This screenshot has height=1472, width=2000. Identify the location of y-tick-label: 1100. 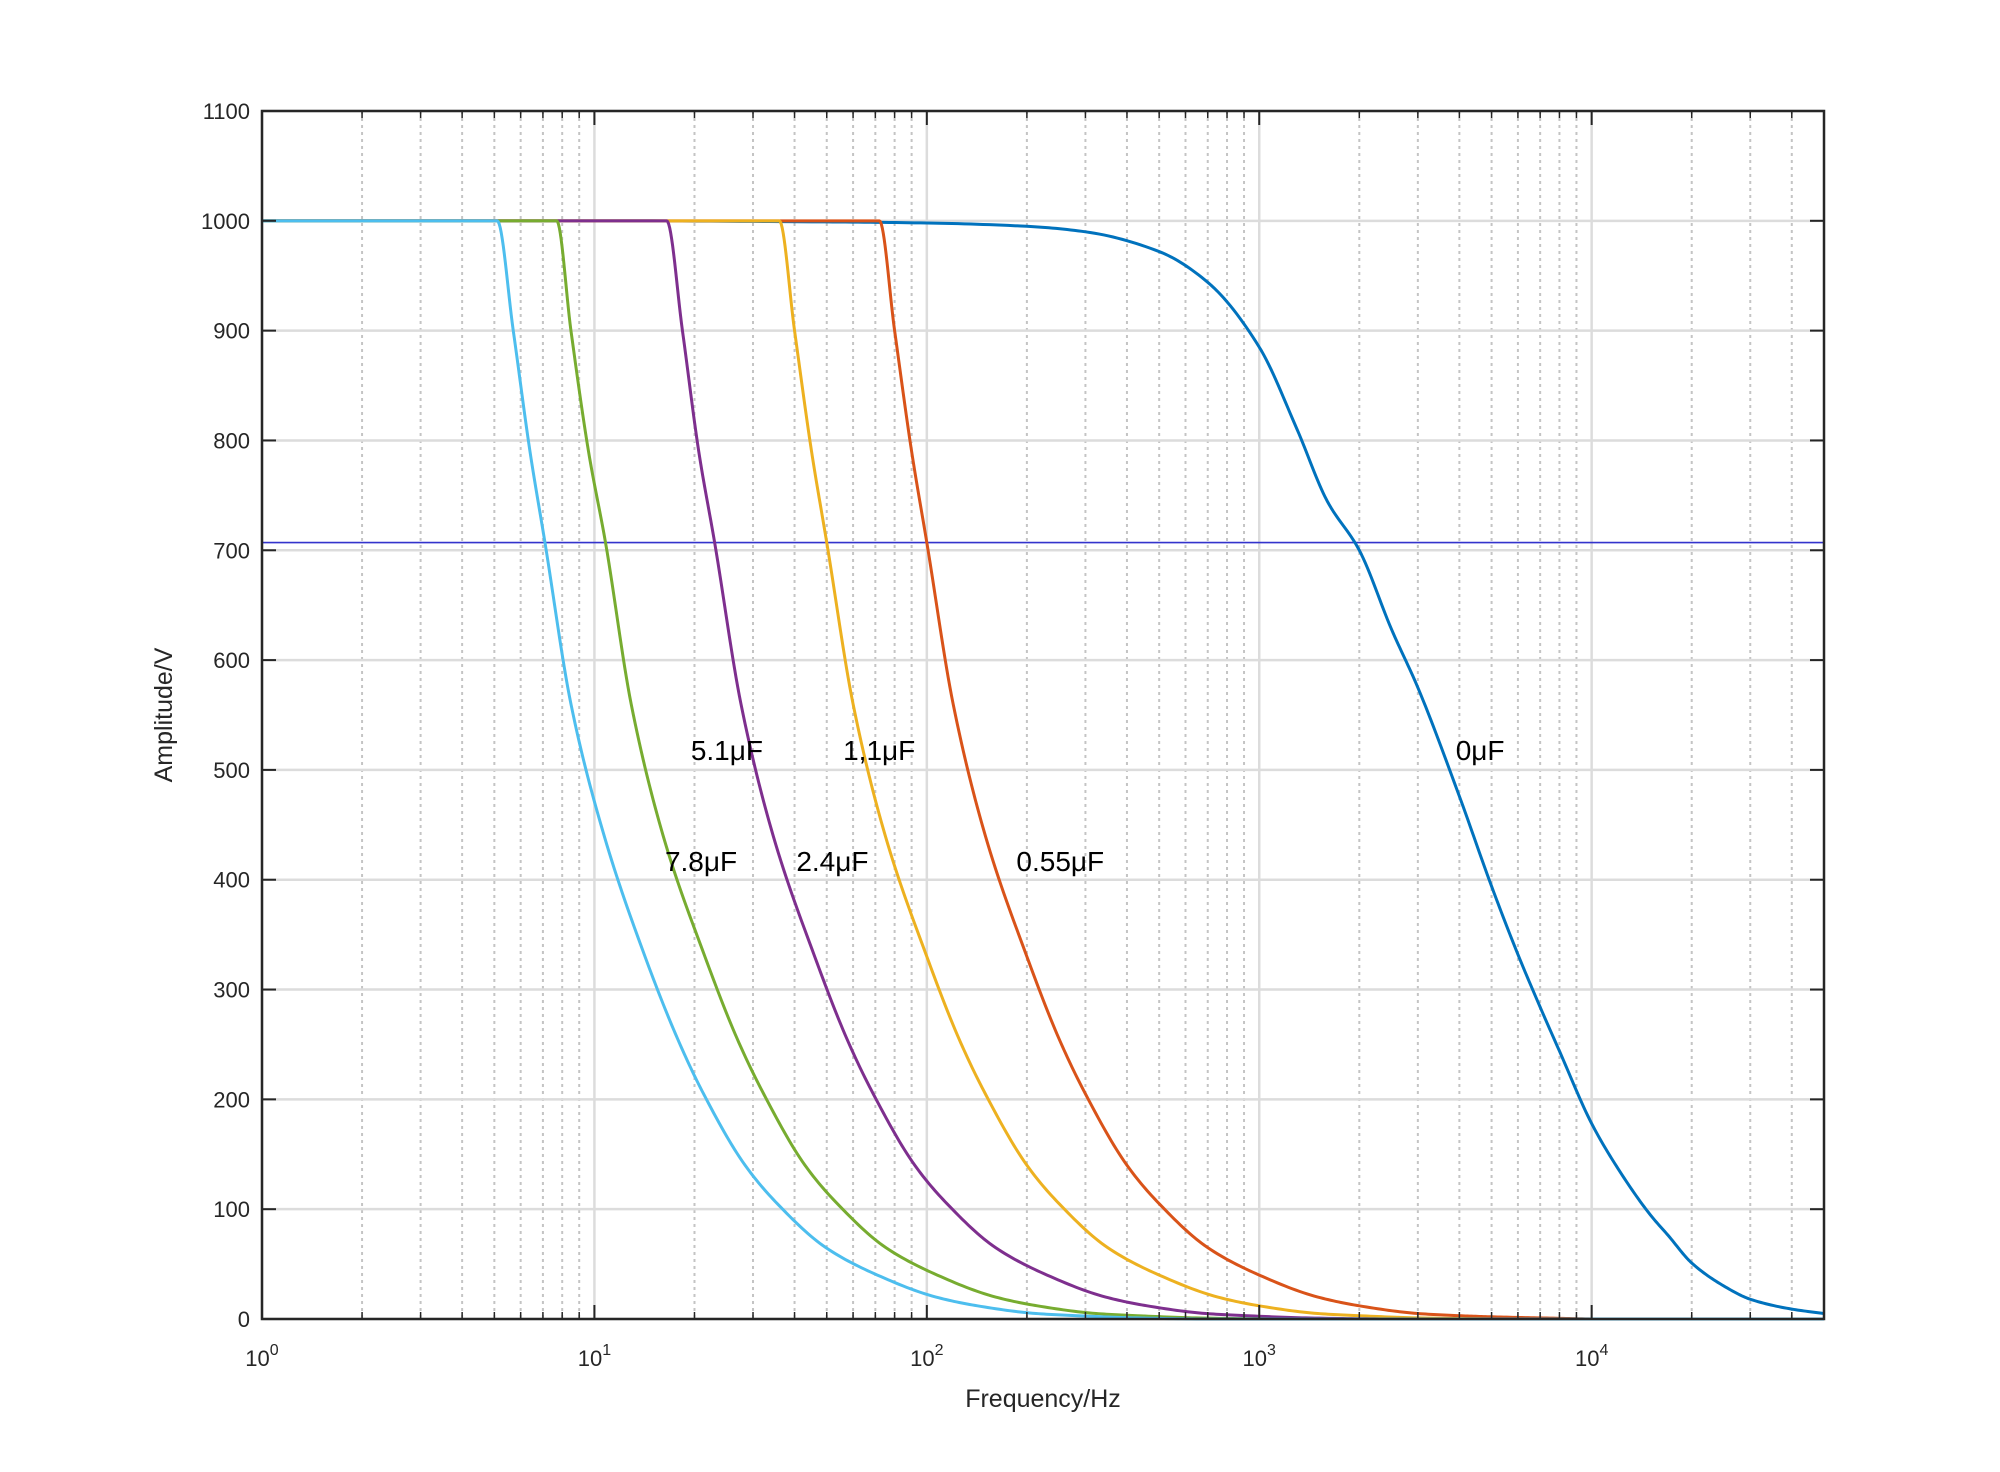
(226, 111).